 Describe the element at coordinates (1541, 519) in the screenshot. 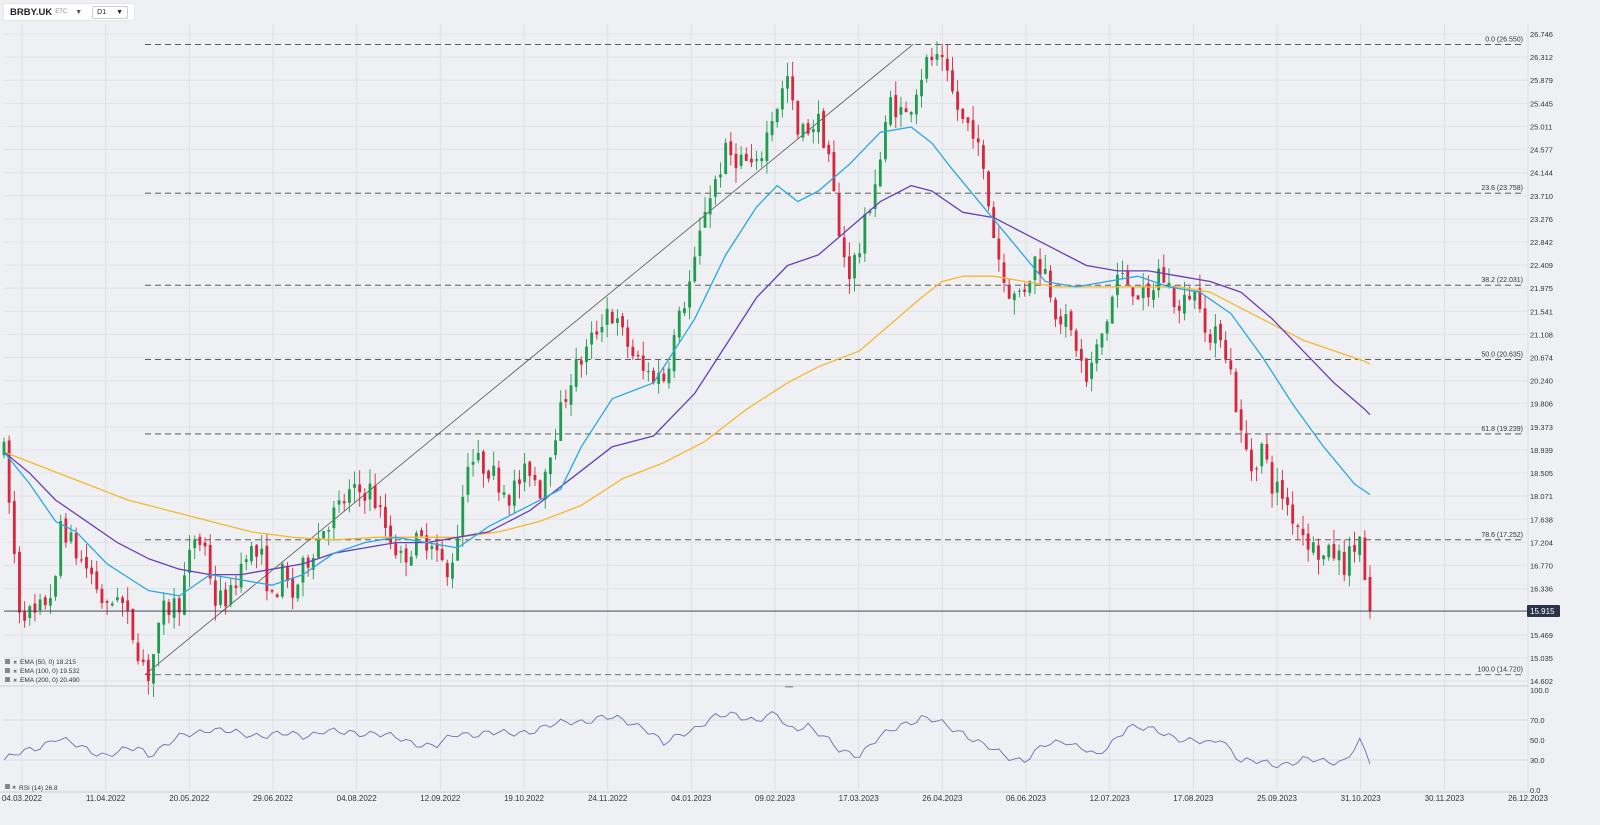

I see `price-tick-label: 17.638` at that location.